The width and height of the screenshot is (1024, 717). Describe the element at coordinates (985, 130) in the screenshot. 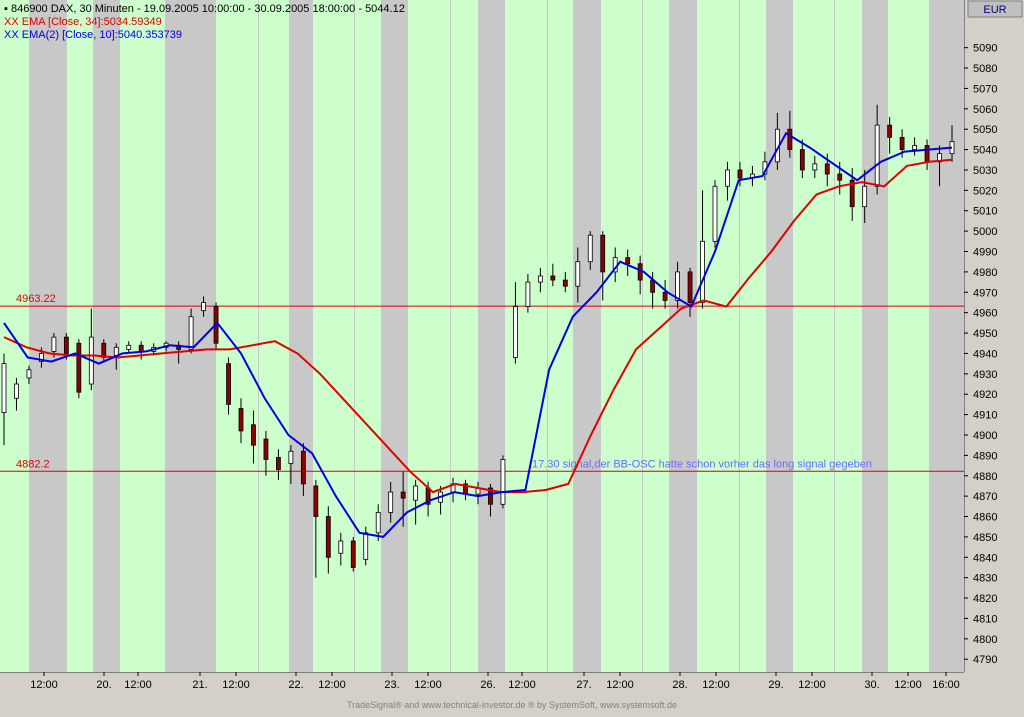

I see `y-tick-label: 5050` at that location.